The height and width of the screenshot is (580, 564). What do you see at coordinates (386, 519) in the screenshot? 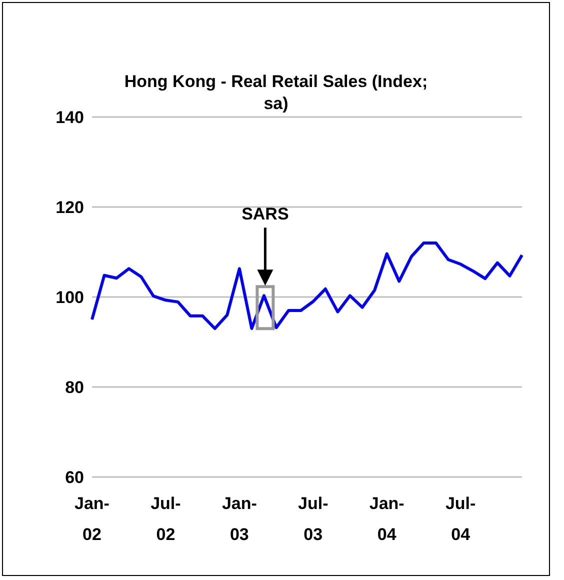
I see `x-tick-label: Jan-04` at bounding box center [386, 519].